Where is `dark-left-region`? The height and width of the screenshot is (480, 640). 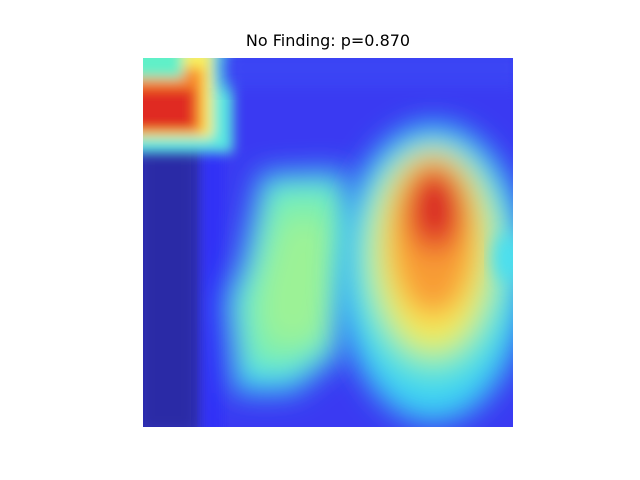
dark-left-region is located at coordinates (173, 282).